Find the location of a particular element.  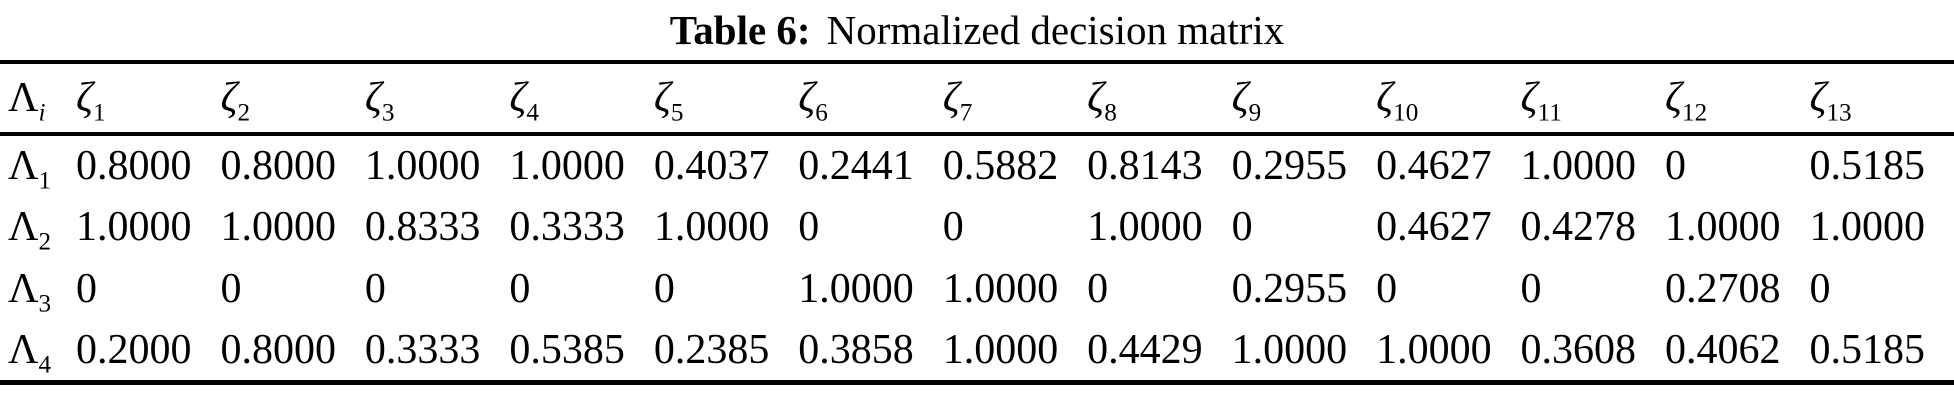

row-header-lambda-1: Λ1 is located at coordinates (38, 165).